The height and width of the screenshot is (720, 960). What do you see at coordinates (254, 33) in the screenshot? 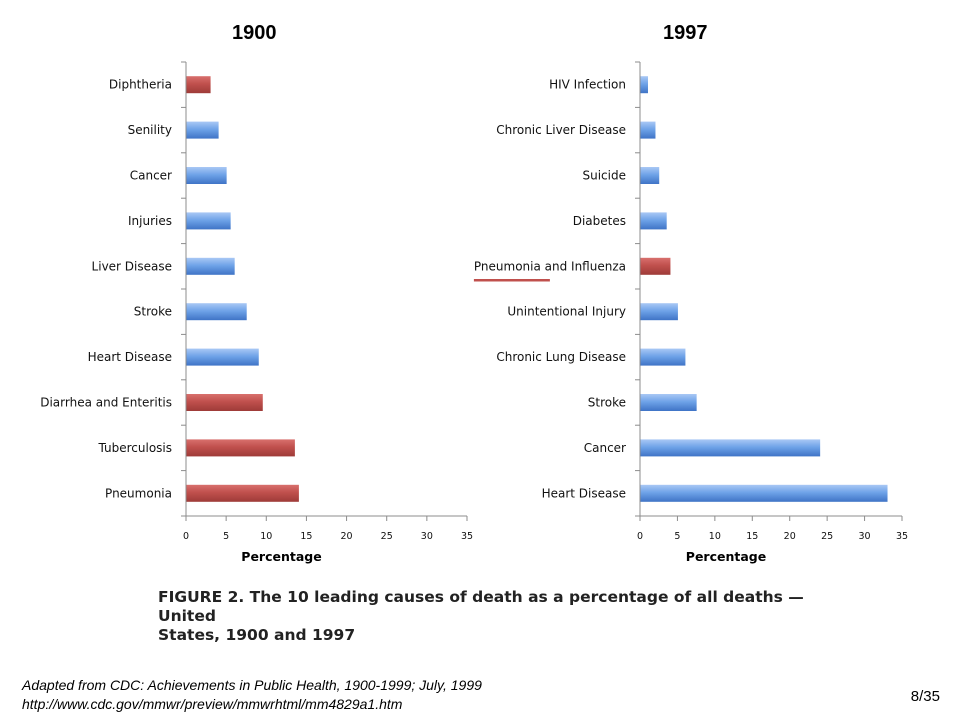
I see `chart-title-1900: 1900` at bounding box center [254, 33].